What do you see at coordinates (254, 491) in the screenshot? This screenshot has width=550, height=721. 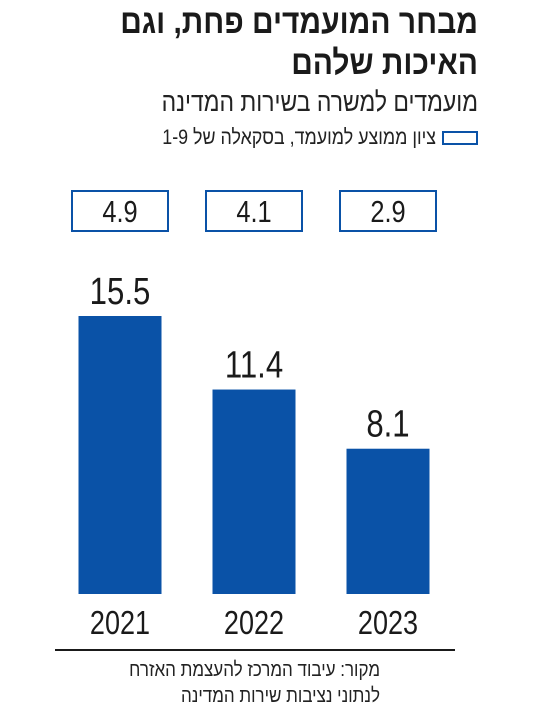 I see `bar-2022` at bounding box center [254, 491].